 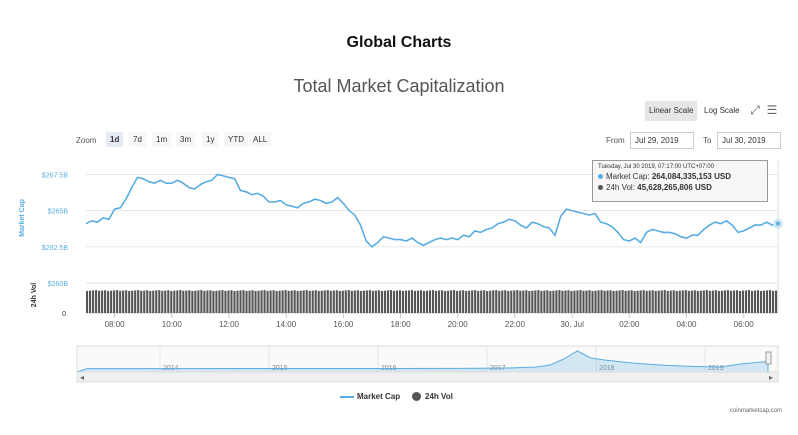 What do you see at coordinates (162, 139) in the screenshot?
I see `zoom-1m-button: 1m` at bounding box center [162, 139].